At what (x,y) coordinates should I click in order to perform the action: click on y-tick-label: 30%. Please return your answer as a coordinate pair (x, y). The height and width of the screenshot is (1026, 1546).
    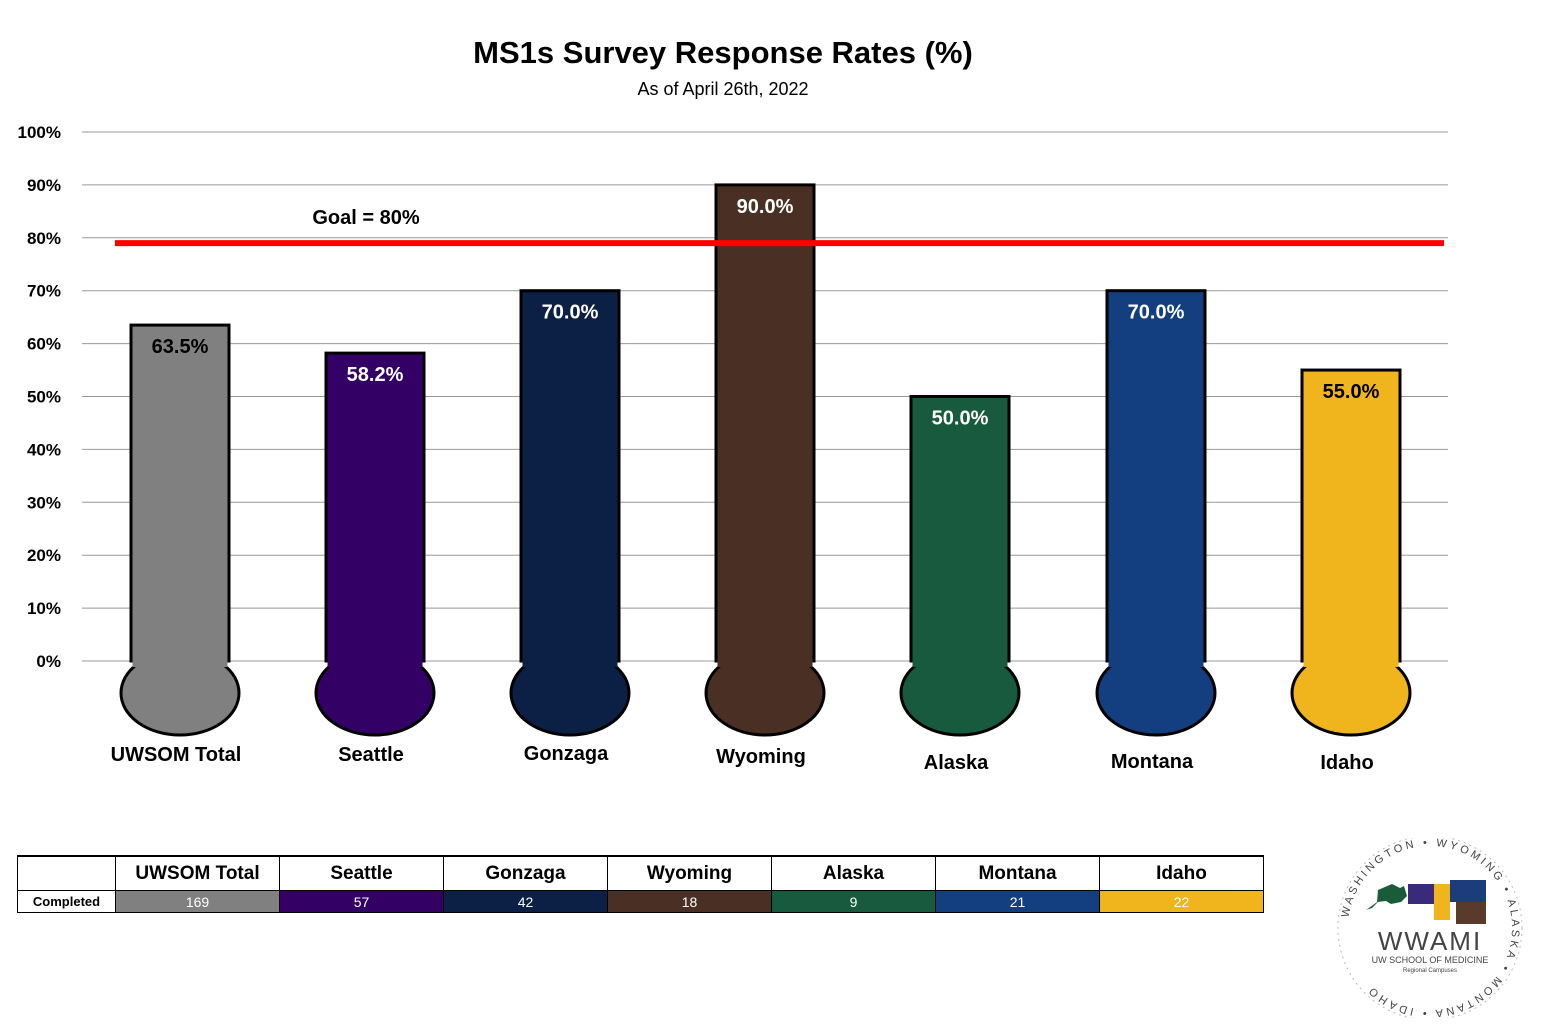
    Looking at the image, I should click on (44, 502).